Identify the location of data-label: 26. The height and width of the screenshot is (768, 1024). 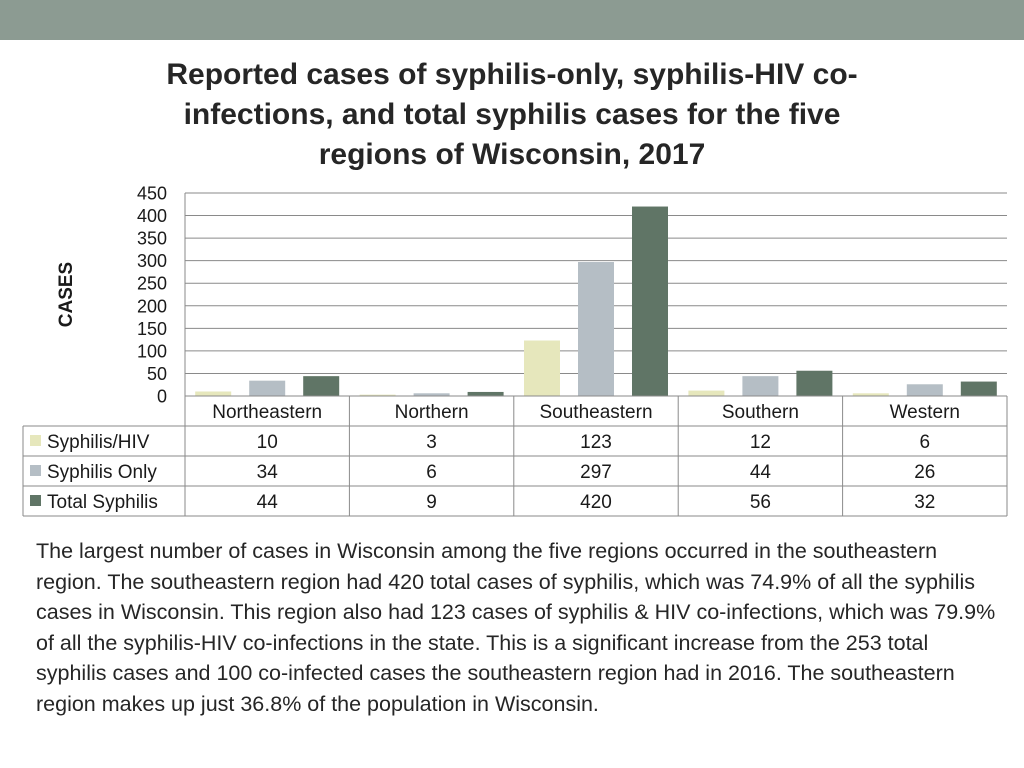
(924, 472).